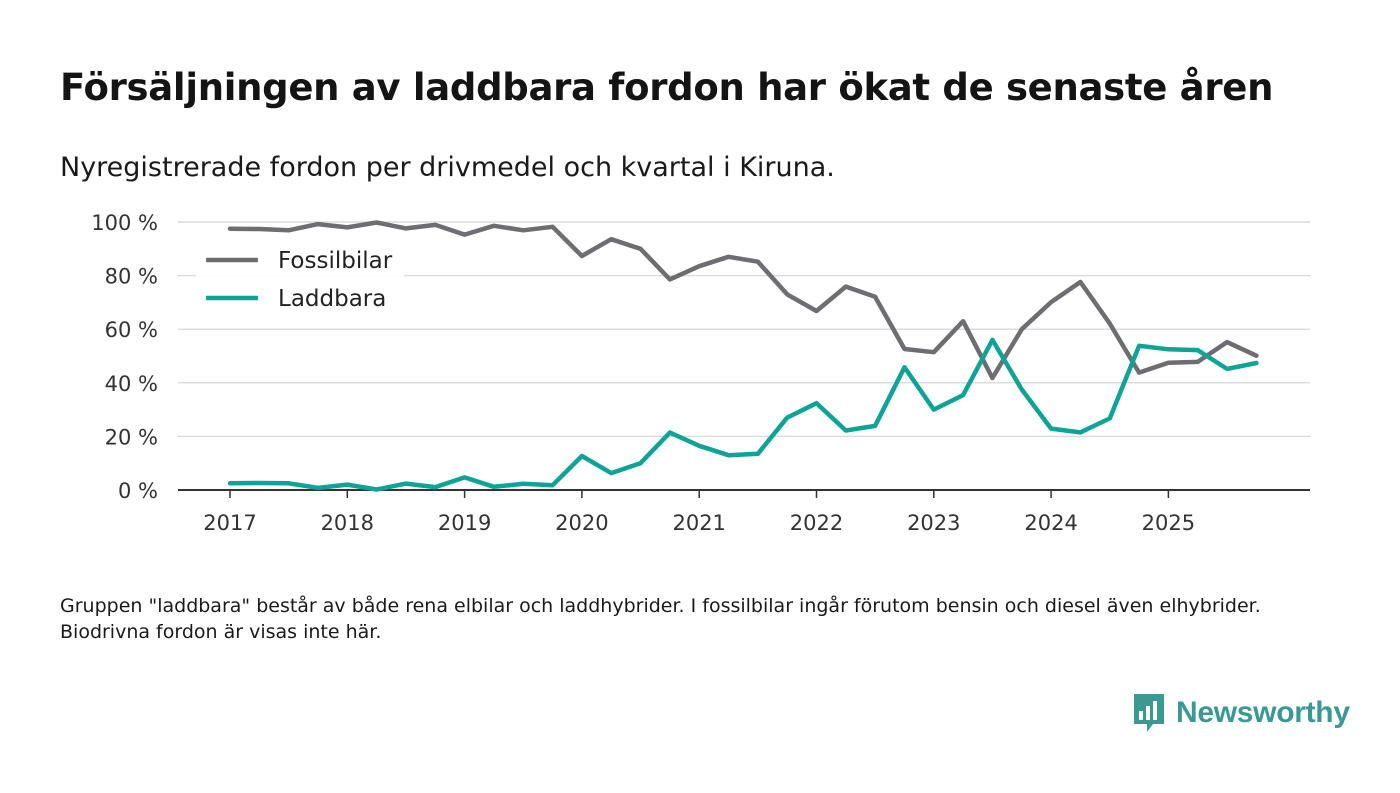 This screenshot has width=1400, height=793. I want to click on y-tick-label: 40 %, so click(131, 384).